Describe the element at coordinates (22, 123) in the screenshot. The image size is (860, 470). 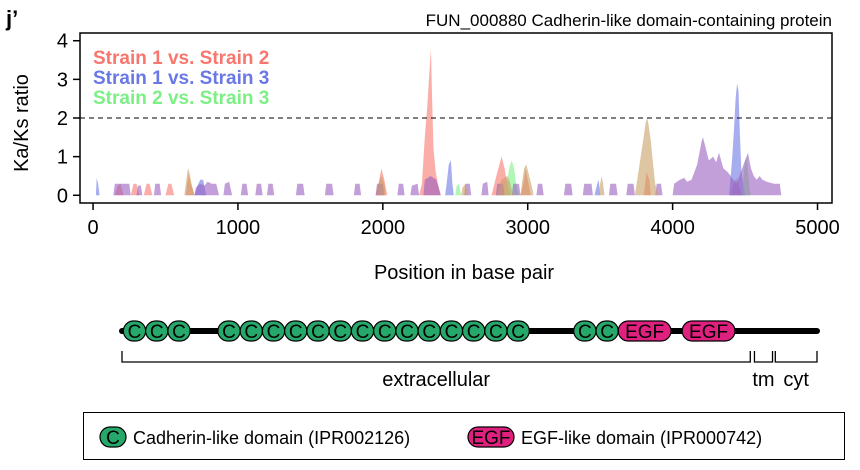
I see `y-axis-label: Ka/Ks ratio` at that location.